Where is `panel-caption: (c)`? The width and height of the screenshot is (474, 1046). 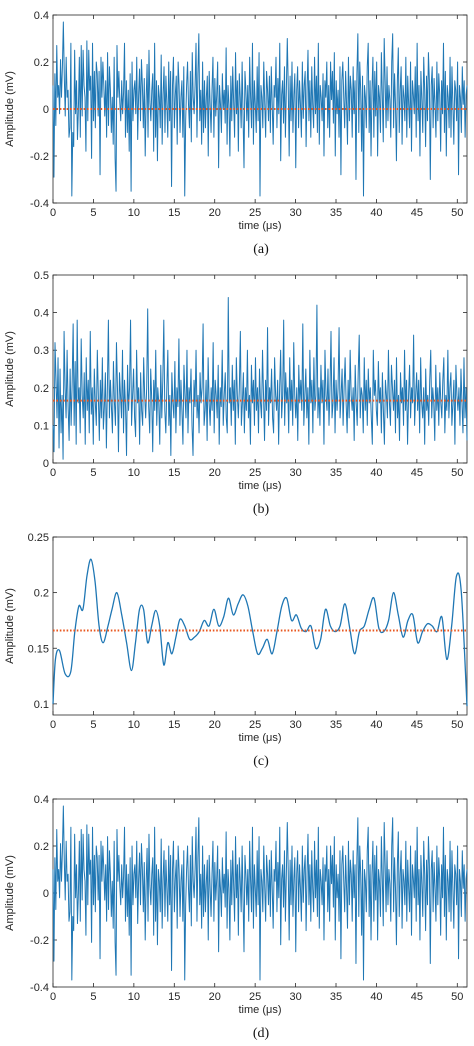 panel-caption: (c) is located at coordinates (261, 761).